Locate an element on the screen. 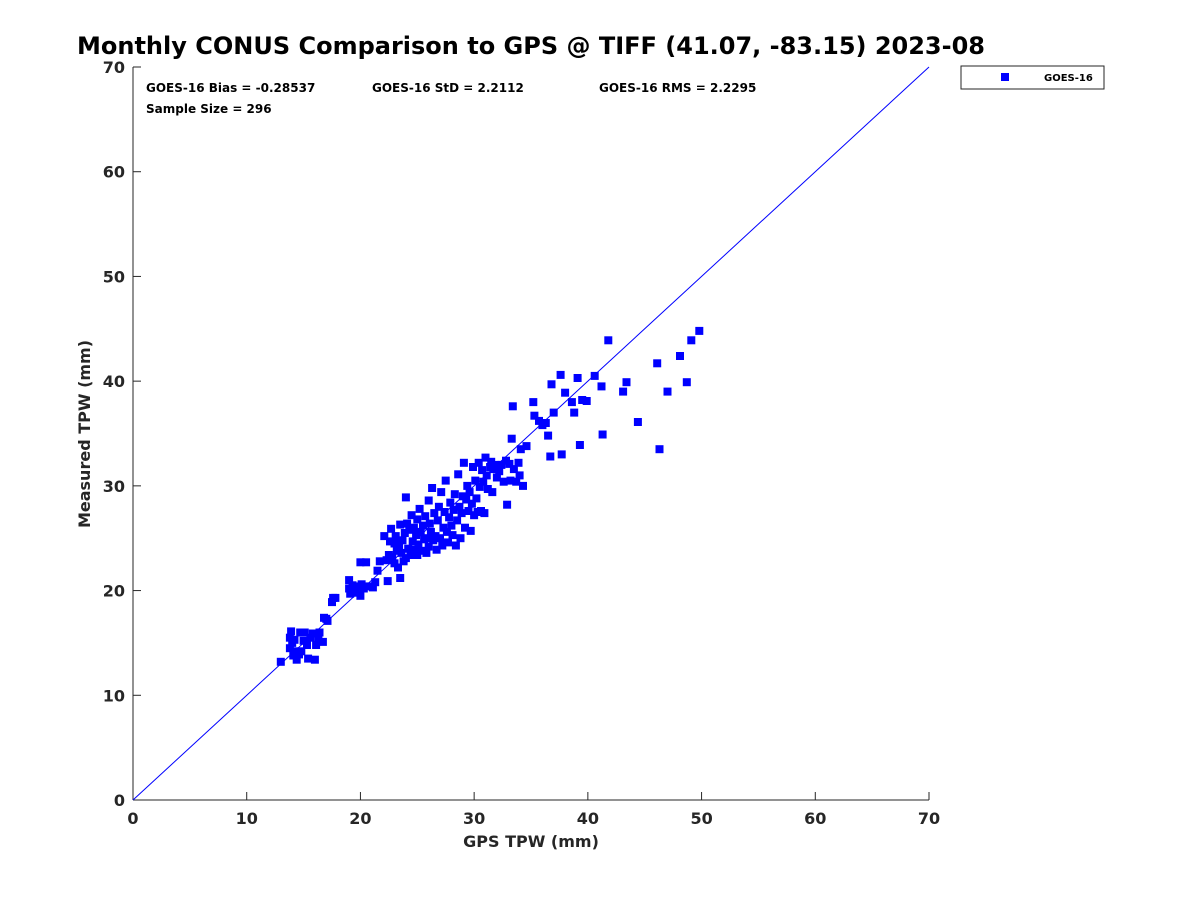  stat-std: GOES-16 StD = 2.2112 is located at coordinates (448, 88).